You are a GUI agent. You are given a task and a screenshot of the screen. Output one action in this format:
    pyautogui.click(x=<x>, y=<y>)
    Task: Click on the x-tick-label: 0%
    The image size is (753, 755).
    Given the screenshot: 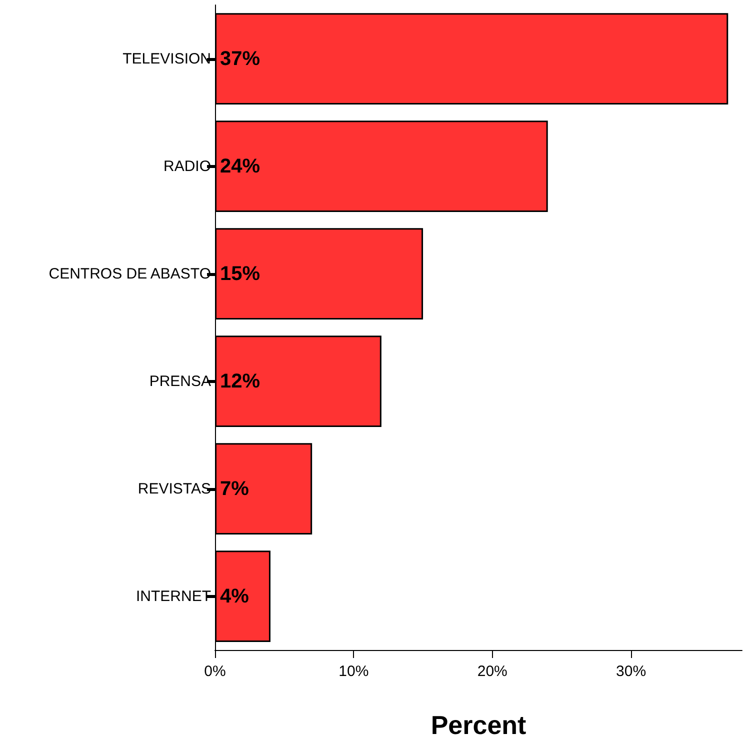 What is the action you would take?
    pyautogui.click(x=215, y=671)
    